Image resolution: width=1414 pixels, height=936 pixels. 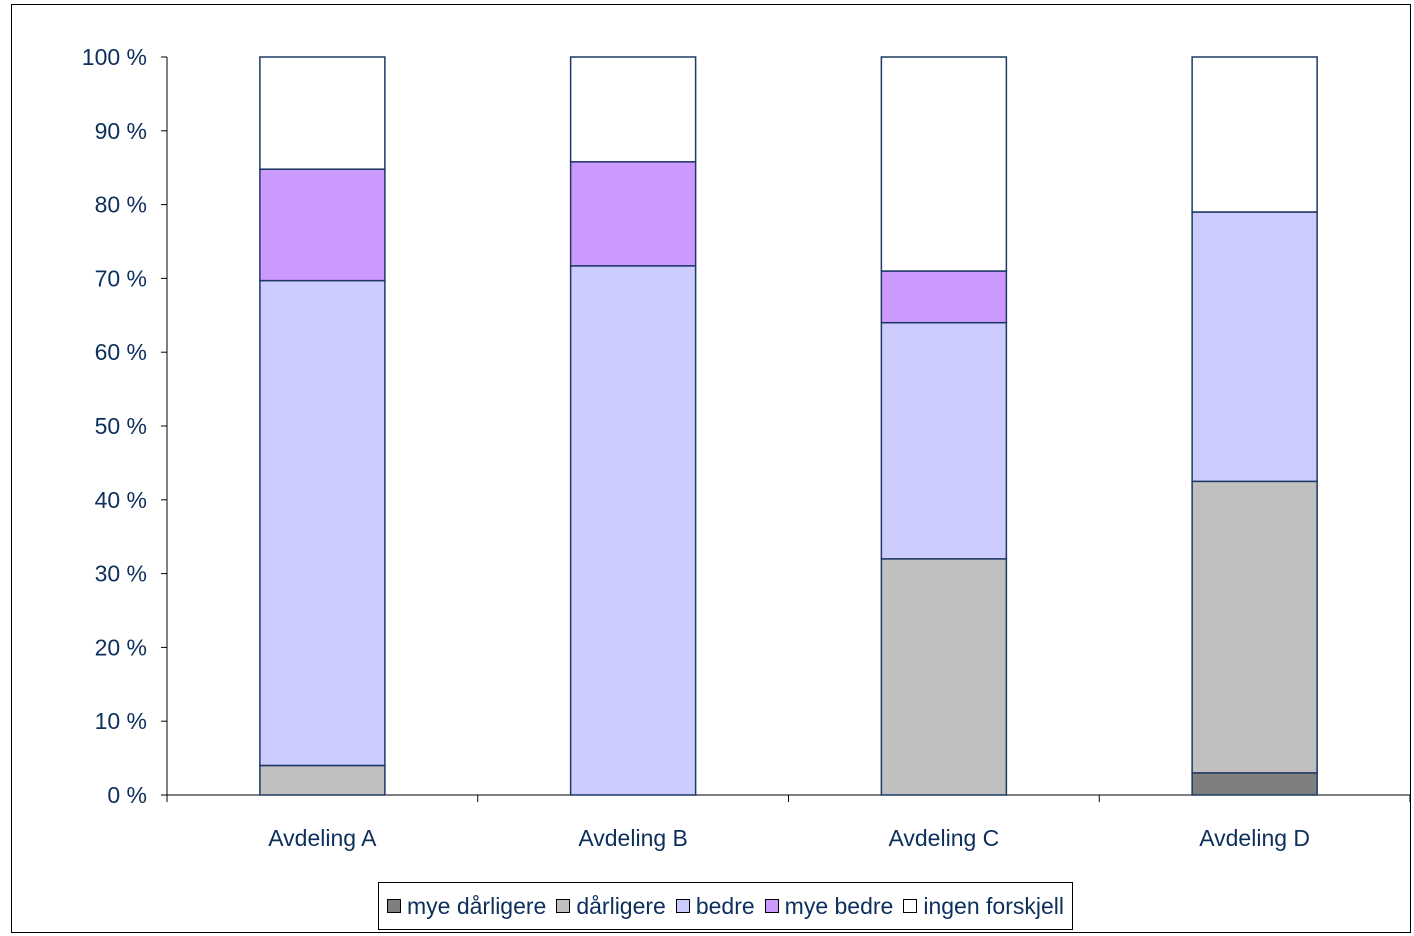 I want to click on legend-item: mye dårligere, so click(x=466, y=906).